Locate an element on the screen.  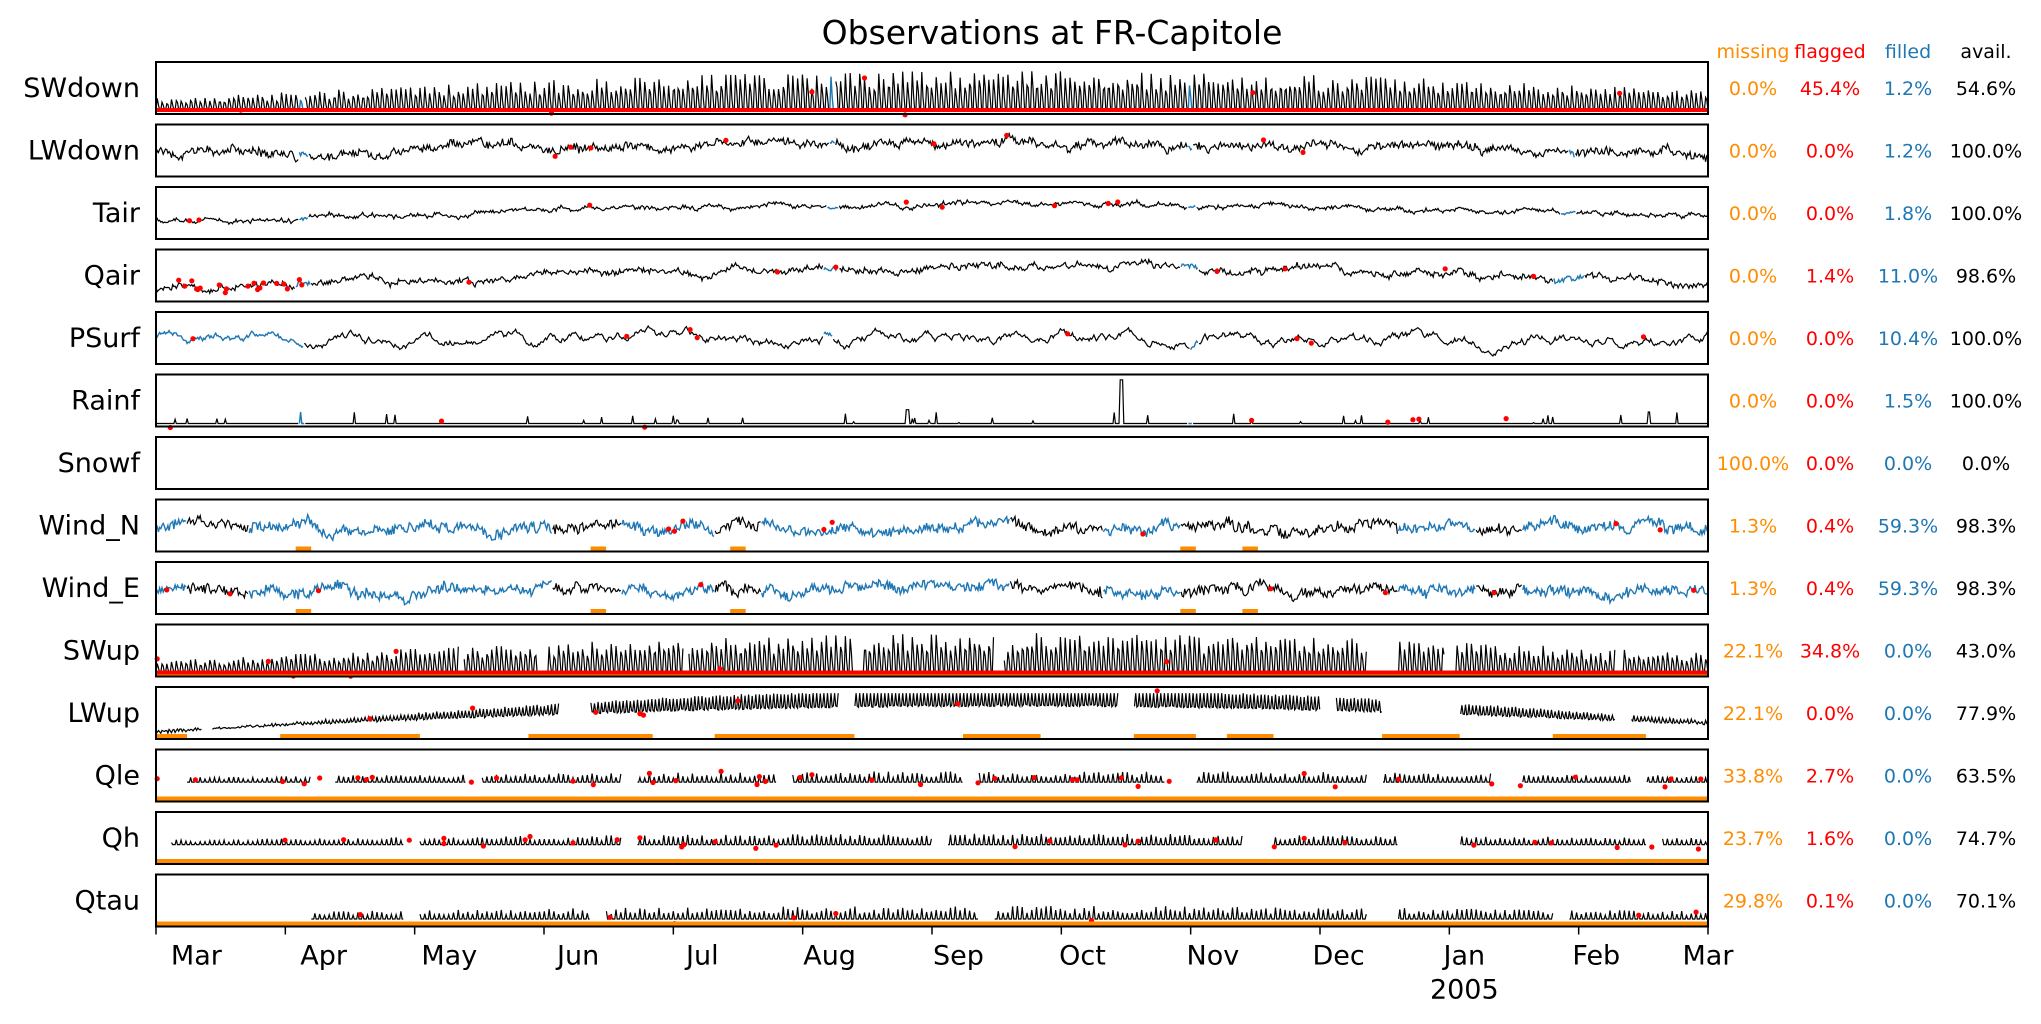
row-label: Qair is located at coordinates (112, 276).